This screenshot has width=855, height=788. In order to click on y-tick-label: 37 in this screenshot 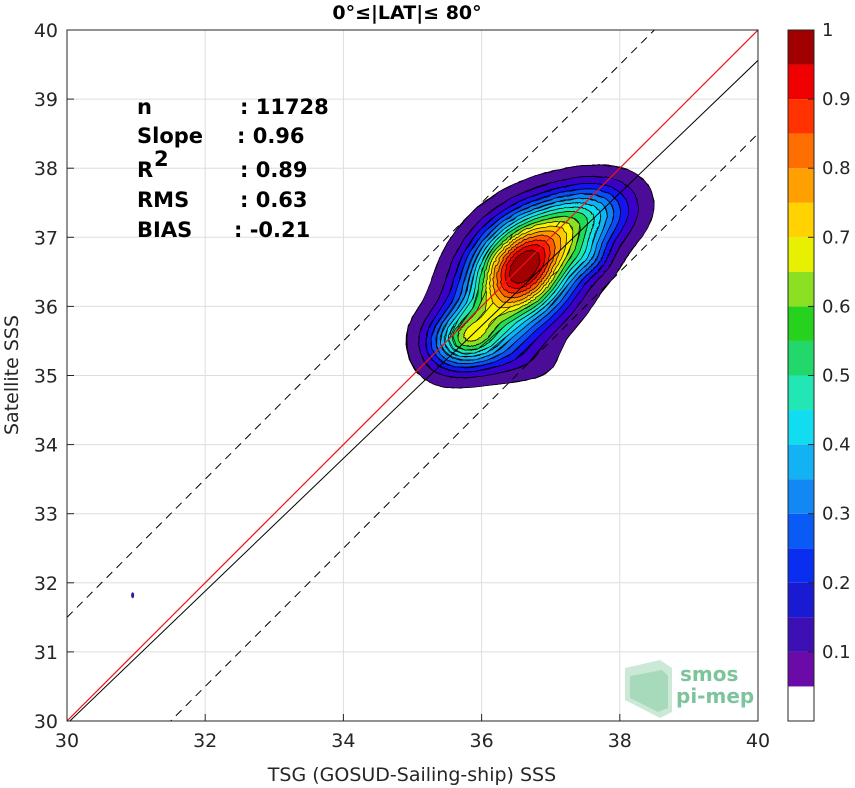, I will do `click(46, 238)`.